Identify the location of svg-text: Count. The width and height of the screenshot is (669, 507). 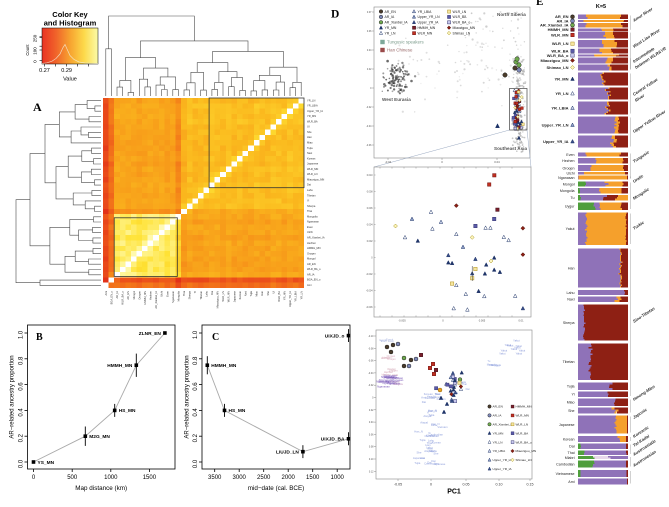
(27, 50).